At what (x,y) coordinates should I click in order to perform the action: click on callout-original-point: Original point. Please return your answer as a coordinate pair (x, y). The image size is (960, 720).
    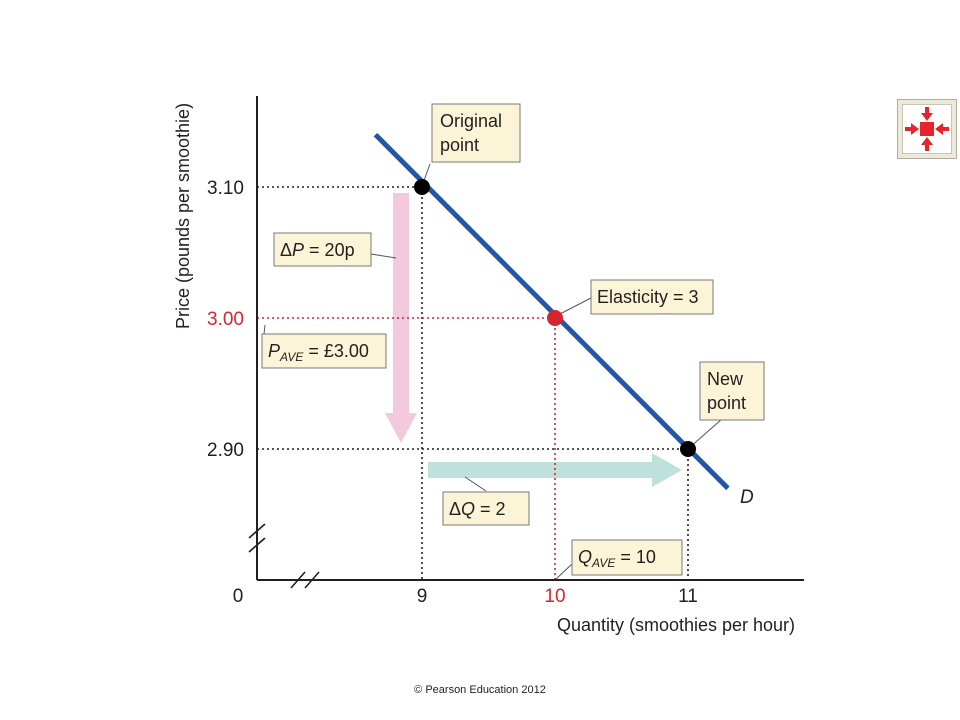
    Looking at the image, I should click on (476, 133).